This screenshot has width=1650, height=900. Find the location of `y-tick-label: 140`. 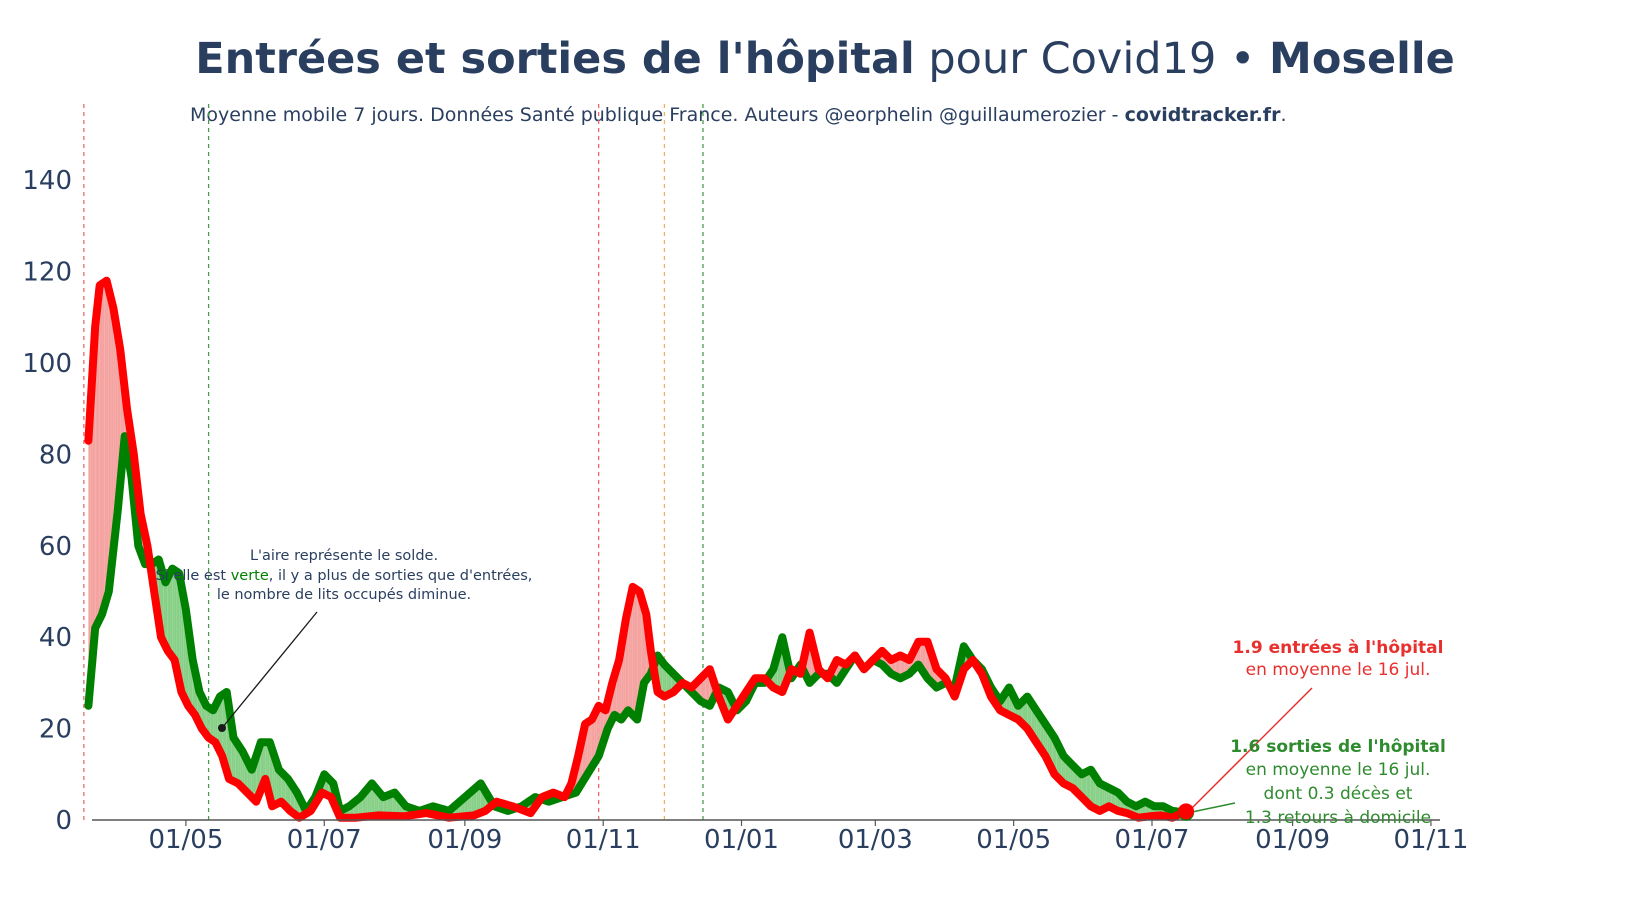

y-tick-label: 140 is located at coordinates (47, 181).